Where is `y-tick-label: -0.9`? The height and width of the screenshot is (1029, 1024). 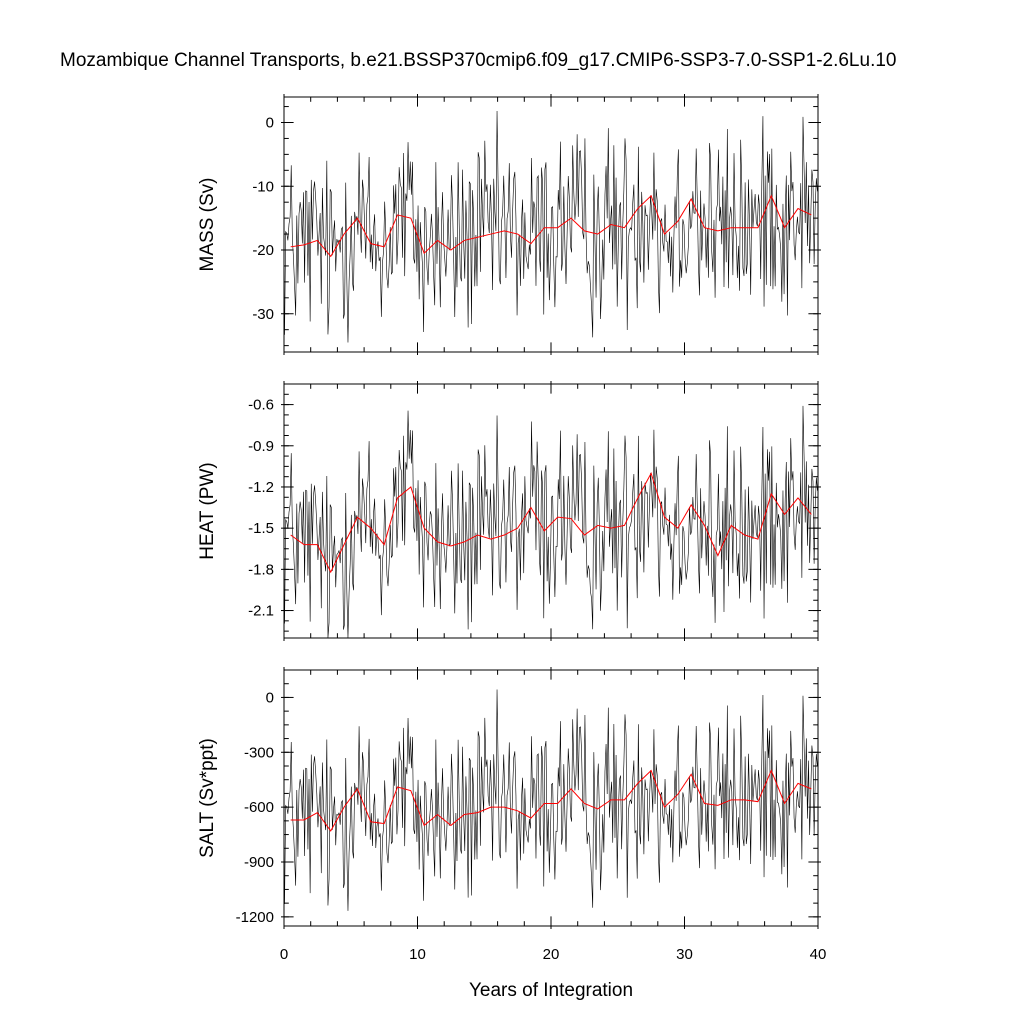 y-tick-label: -0.9 is located at coordinates (261, 446).